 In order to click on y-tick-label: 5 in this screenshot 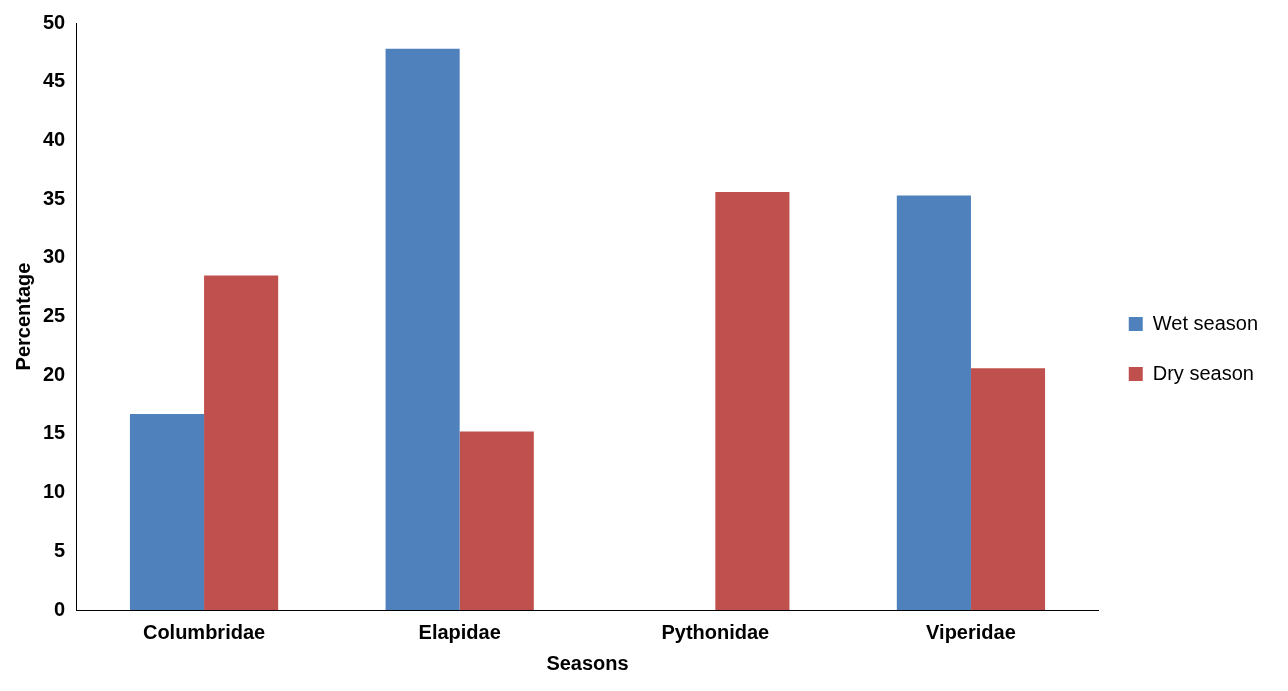, I will do `click(60, 549)`.